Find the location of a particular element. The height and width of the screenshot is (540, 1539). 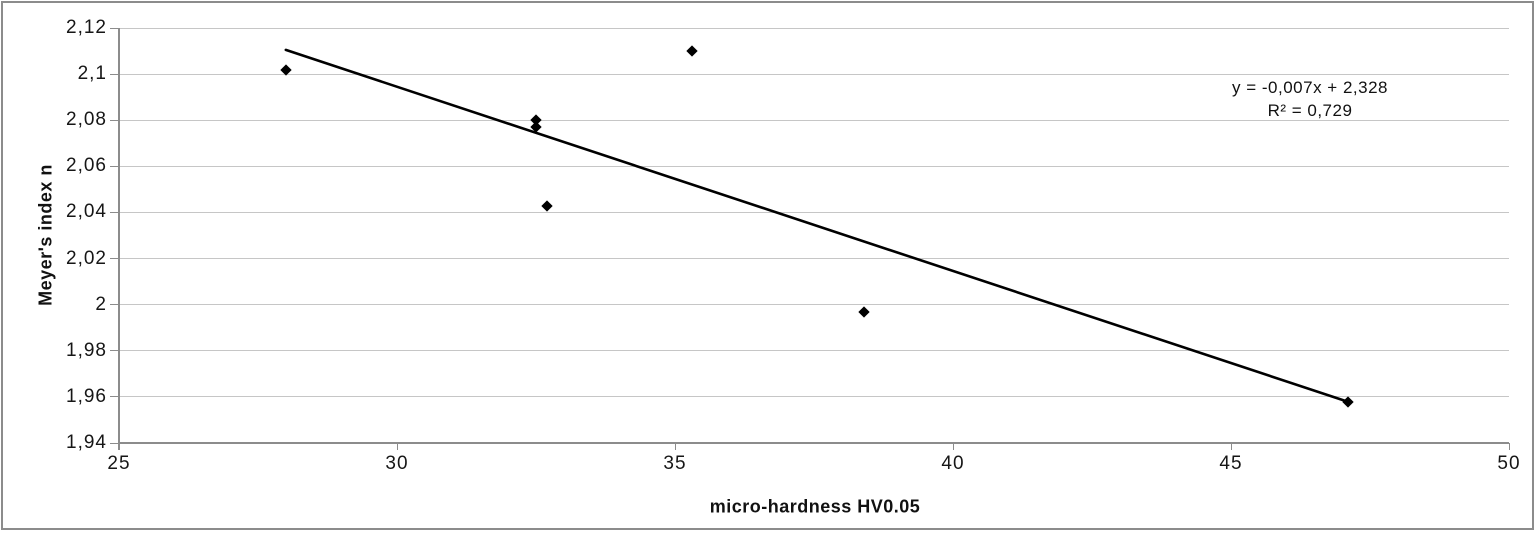

x-tick-label: 25 is located at coordinates (119, 463).